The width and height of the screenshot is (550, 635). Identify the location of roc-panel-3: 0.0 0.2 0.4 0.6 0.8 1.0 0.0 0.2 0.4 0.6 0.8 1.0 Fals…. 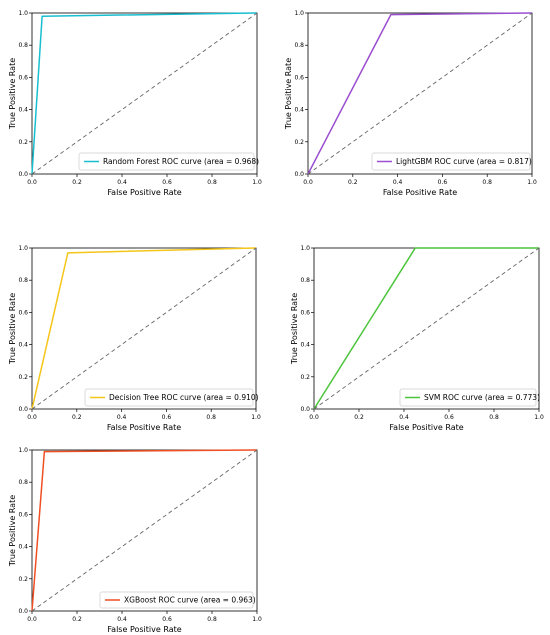
(134, 338).